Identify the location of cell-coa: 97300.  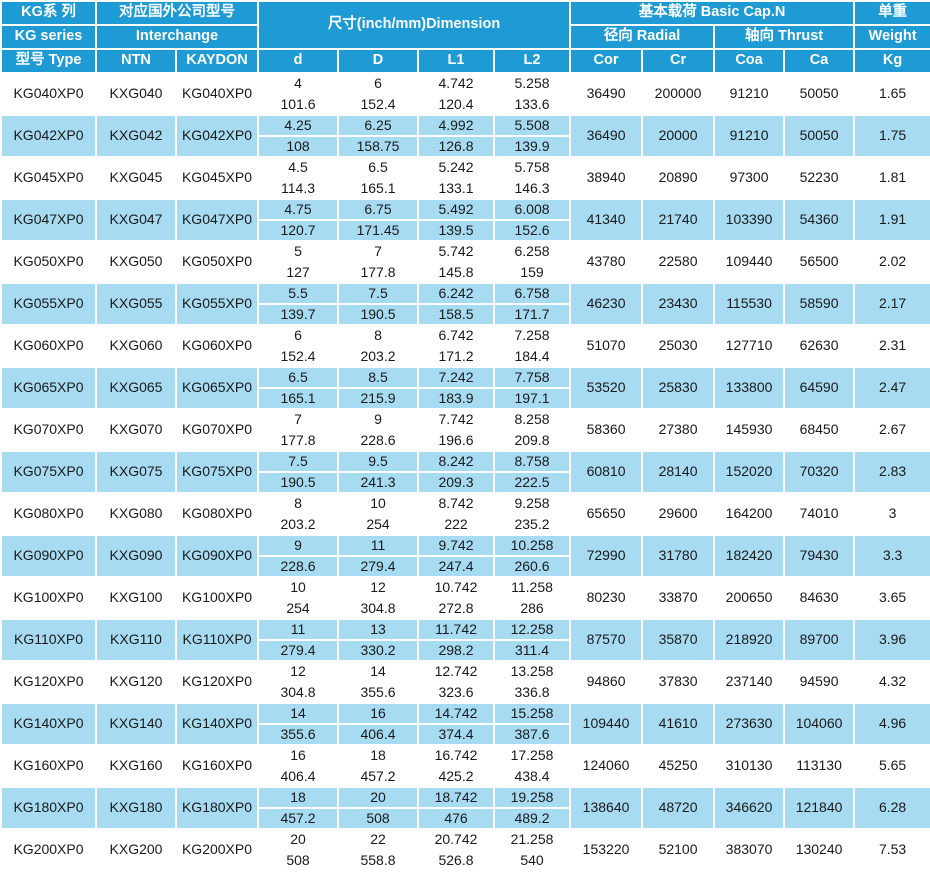
(749, 178).